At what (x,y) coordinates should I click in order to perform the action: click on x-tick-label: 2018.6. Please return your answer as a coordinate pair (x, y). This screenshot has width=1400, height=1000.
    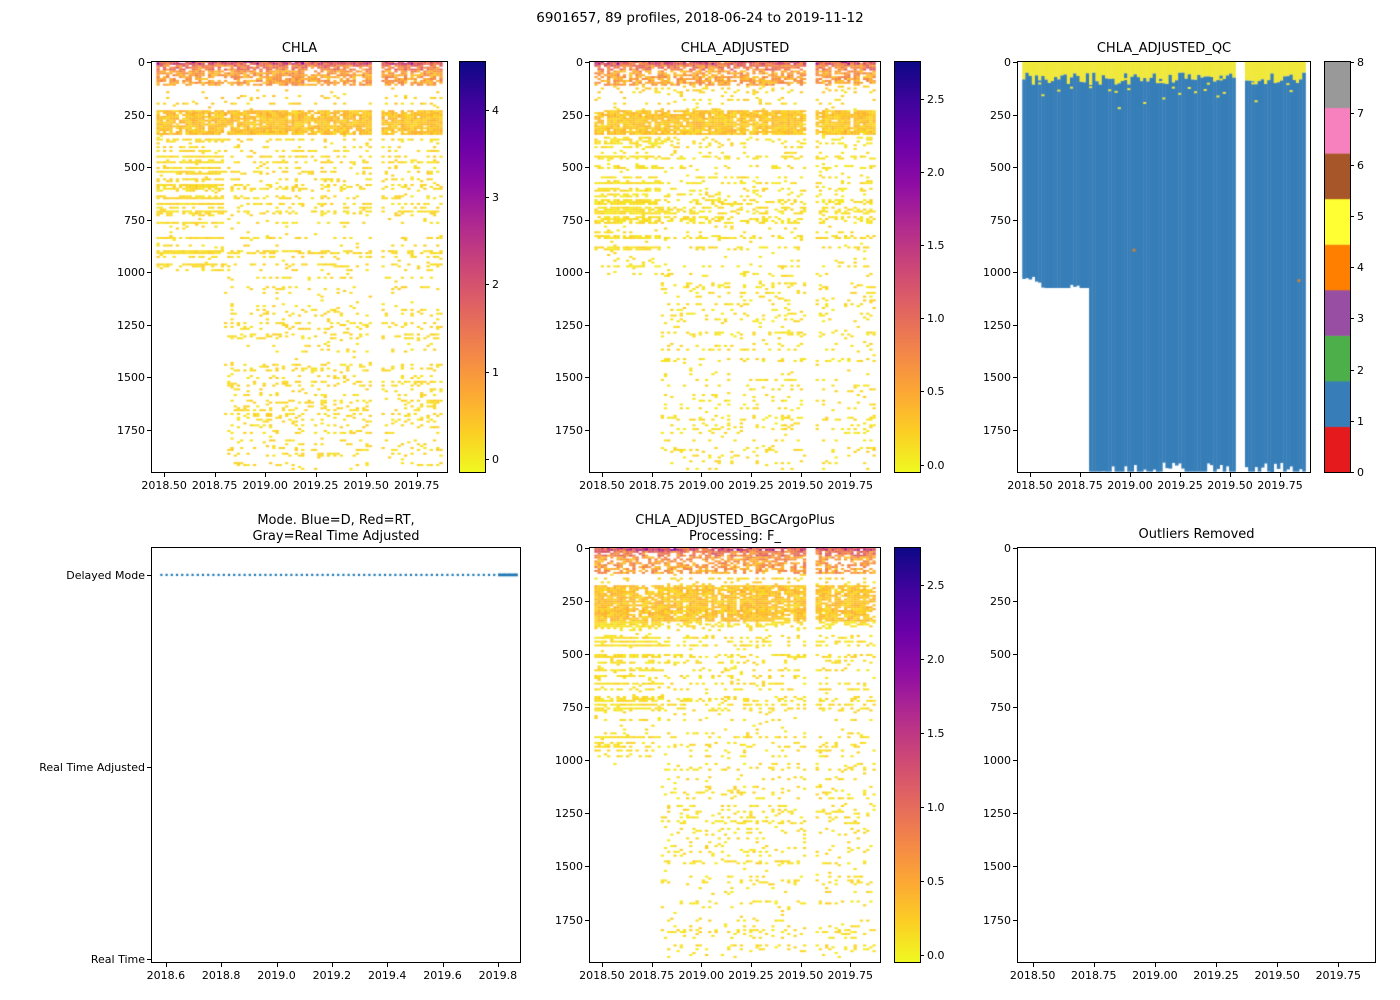
    Looking at the image, I should click on (166, 975).